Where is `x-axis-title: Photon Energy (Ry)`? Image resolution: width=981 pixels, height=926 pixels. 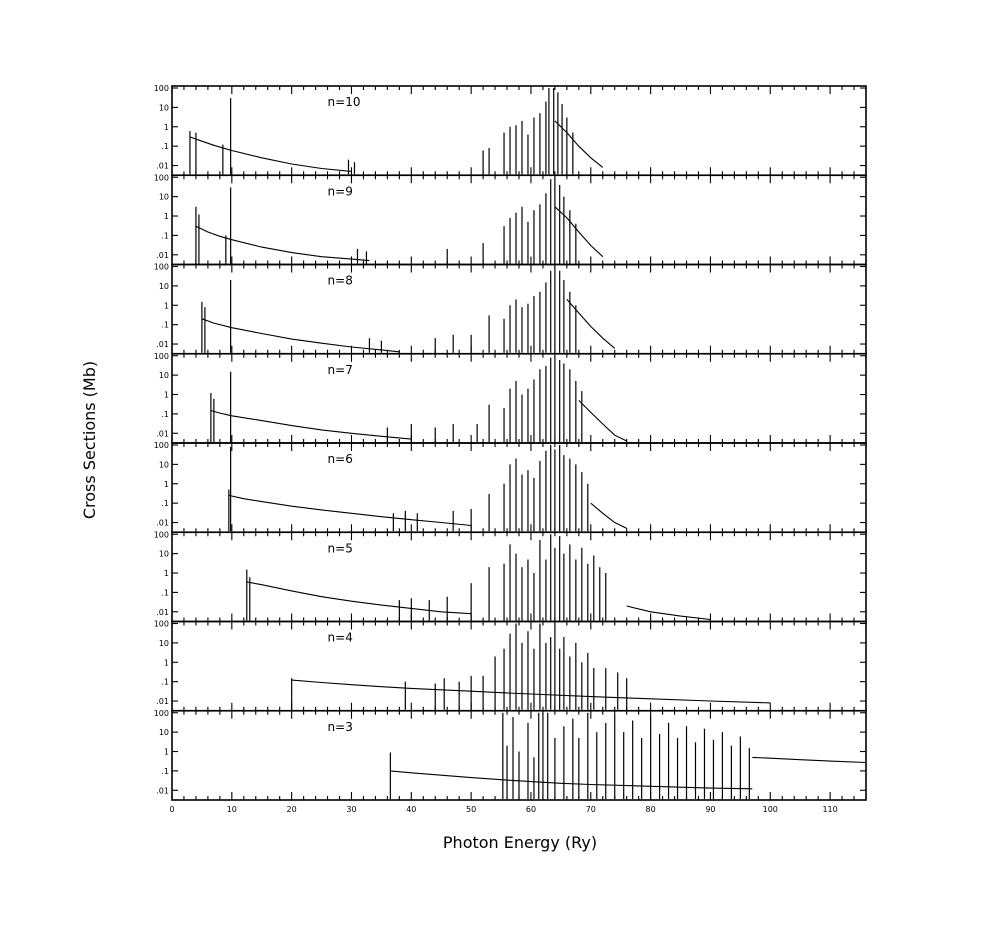
x-axis-title: Photon Energy (Ry) is located at coordinates (520, 842).